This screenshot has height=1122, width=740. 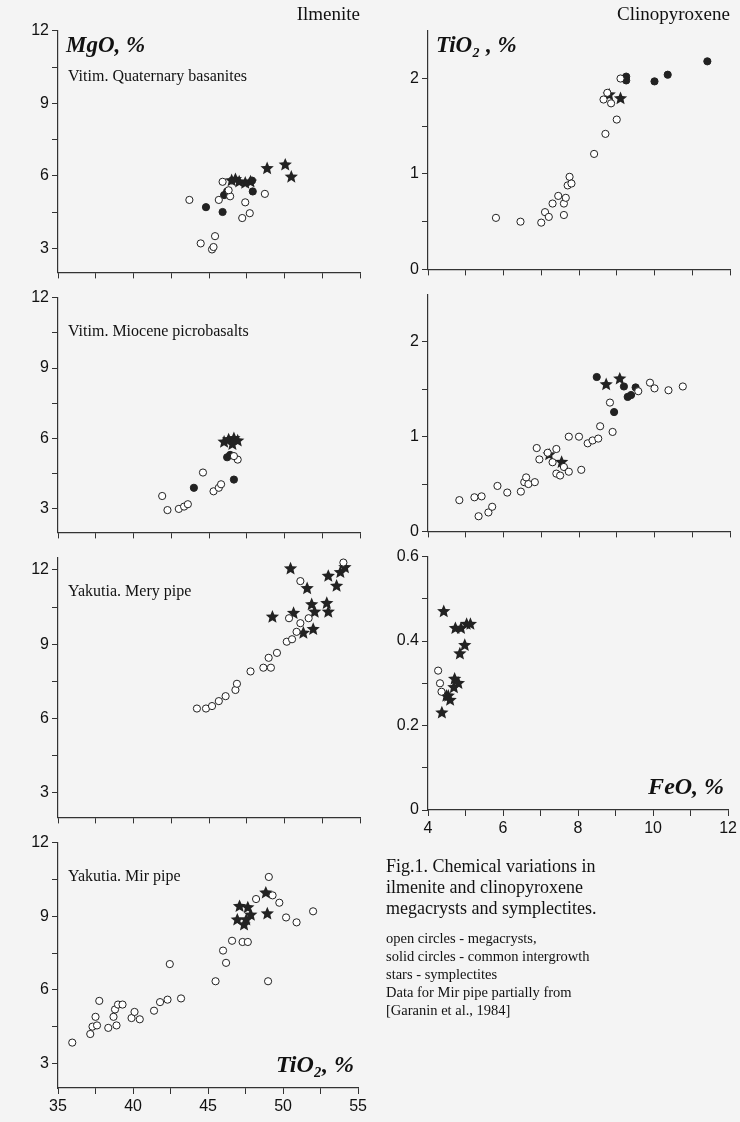 What do you see at coordinates (124, 875) in the screenshot?
I see `text: Yakutia. Mir pipe` at bounding box center [124, 875].